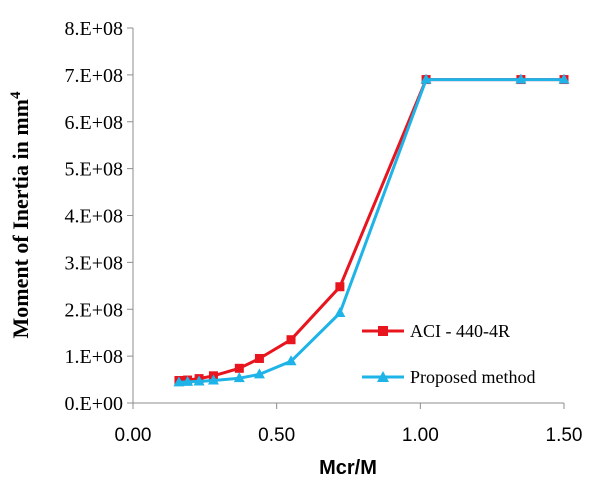 The image size is (600, 490). I want to click on y-tick-label: 2.E+08, so click(94, 310).